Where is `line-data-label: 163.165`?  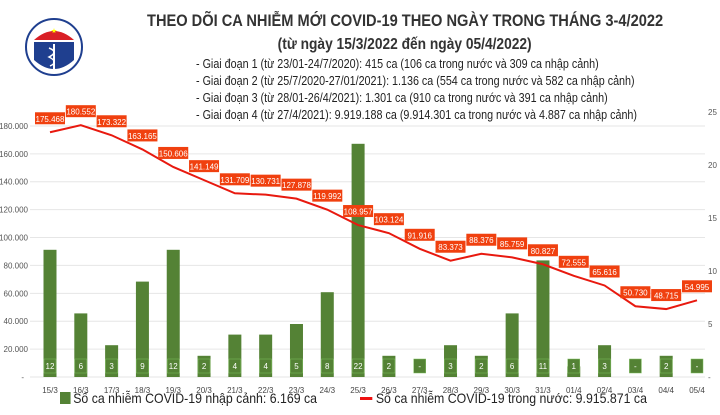
line-data-label: 163.165 is located at coordinates (142, 136).